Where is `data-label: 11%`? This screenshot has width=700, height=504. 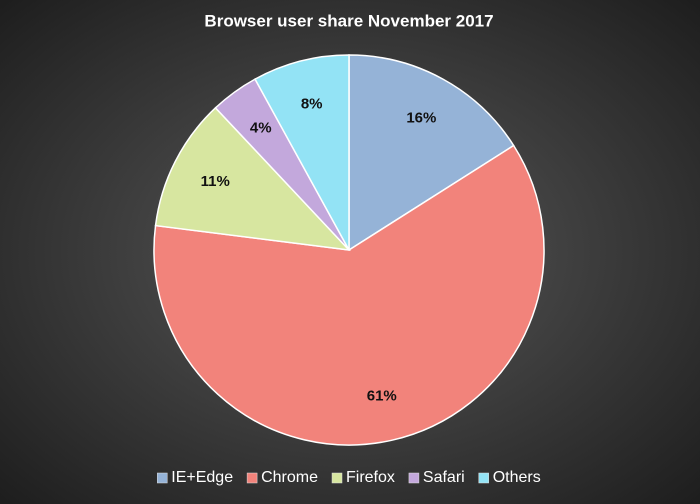 data-label: 11% is located at coordinates (215, 181).